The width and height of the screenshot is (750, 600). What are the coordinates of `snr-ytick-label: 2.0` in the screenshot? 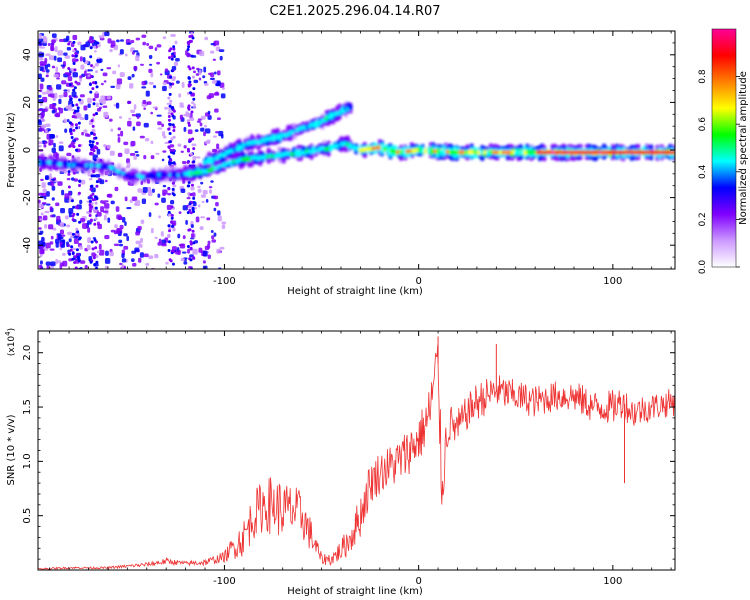 It's located at (27, 353).